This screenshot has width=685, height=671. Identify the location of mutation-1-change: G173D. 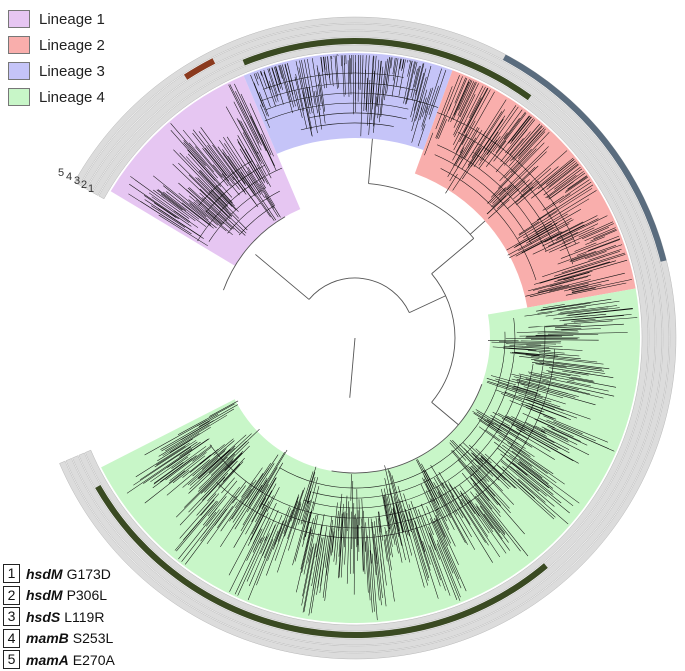
(88, 573).